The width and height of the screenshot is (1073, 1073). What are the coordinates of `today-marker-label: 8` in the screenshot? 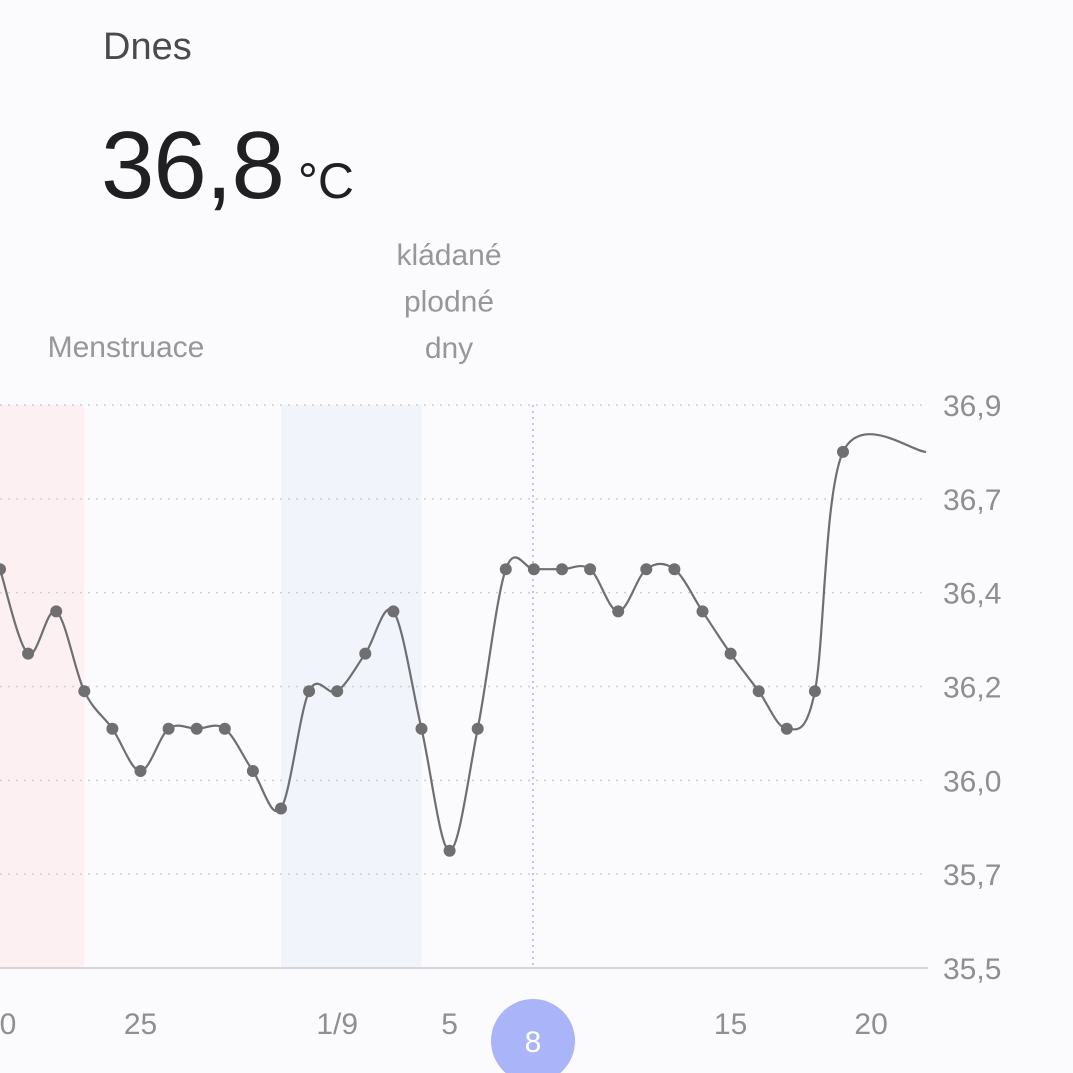 It's located at (533, 1042).